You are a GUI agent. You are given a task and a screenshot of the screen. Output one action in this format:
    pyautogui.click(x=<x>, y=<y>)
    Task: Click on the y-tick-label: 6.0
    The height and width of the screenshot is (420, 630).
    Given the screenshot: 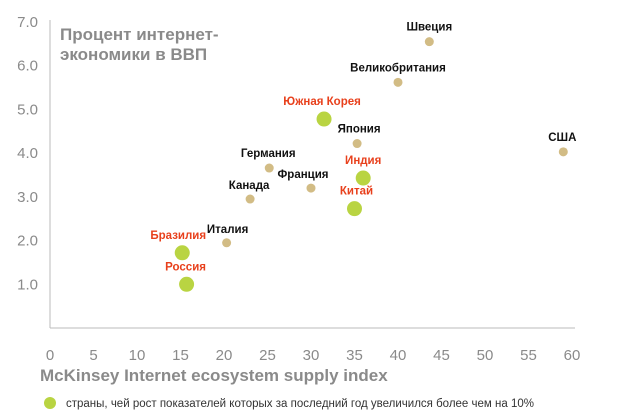 What is the action you would take?
    pyautogui.click(x=27, y=66)
    